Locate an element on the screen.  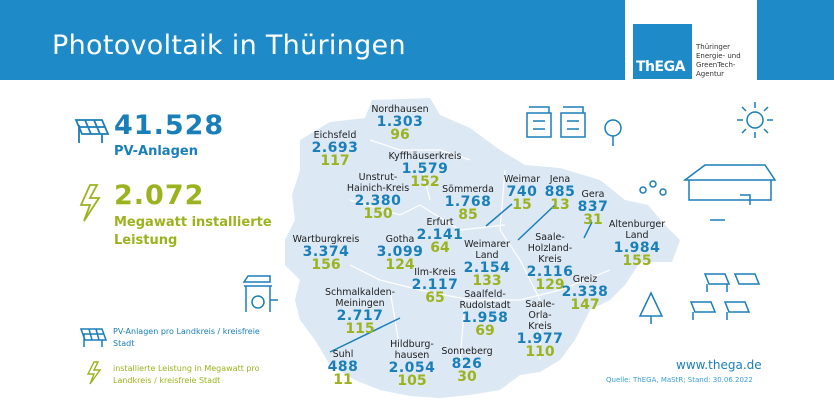
tree-icon is located at coordinates (613, 132).